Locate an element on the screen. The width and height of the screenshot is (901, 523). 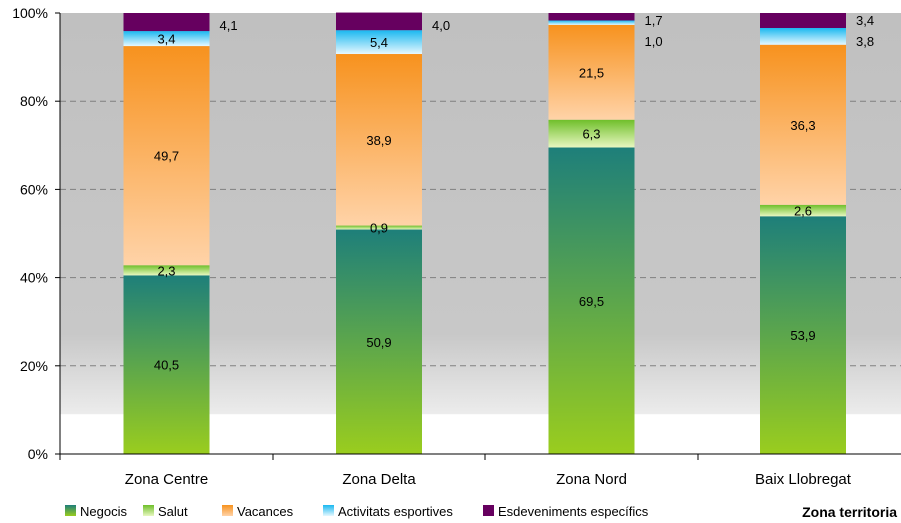
data-label: 36,3 is located at coordinates (802, 125).